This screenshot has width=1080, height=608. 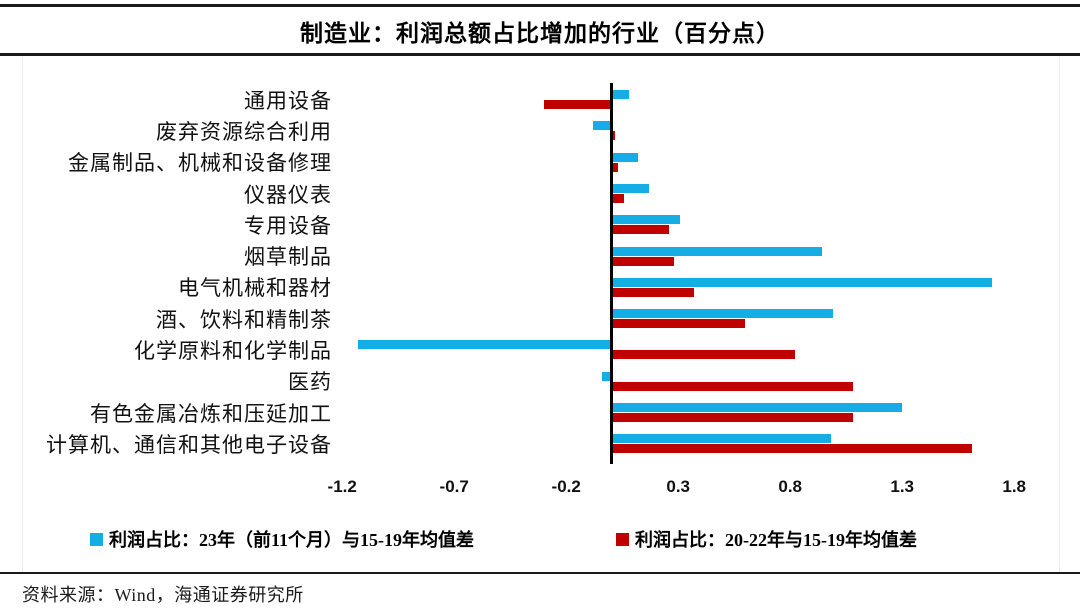 What do you see at coordinates (288, 100) in the screenshot?
I see `category-label: 通用设备` at bounding box center [288, 100].